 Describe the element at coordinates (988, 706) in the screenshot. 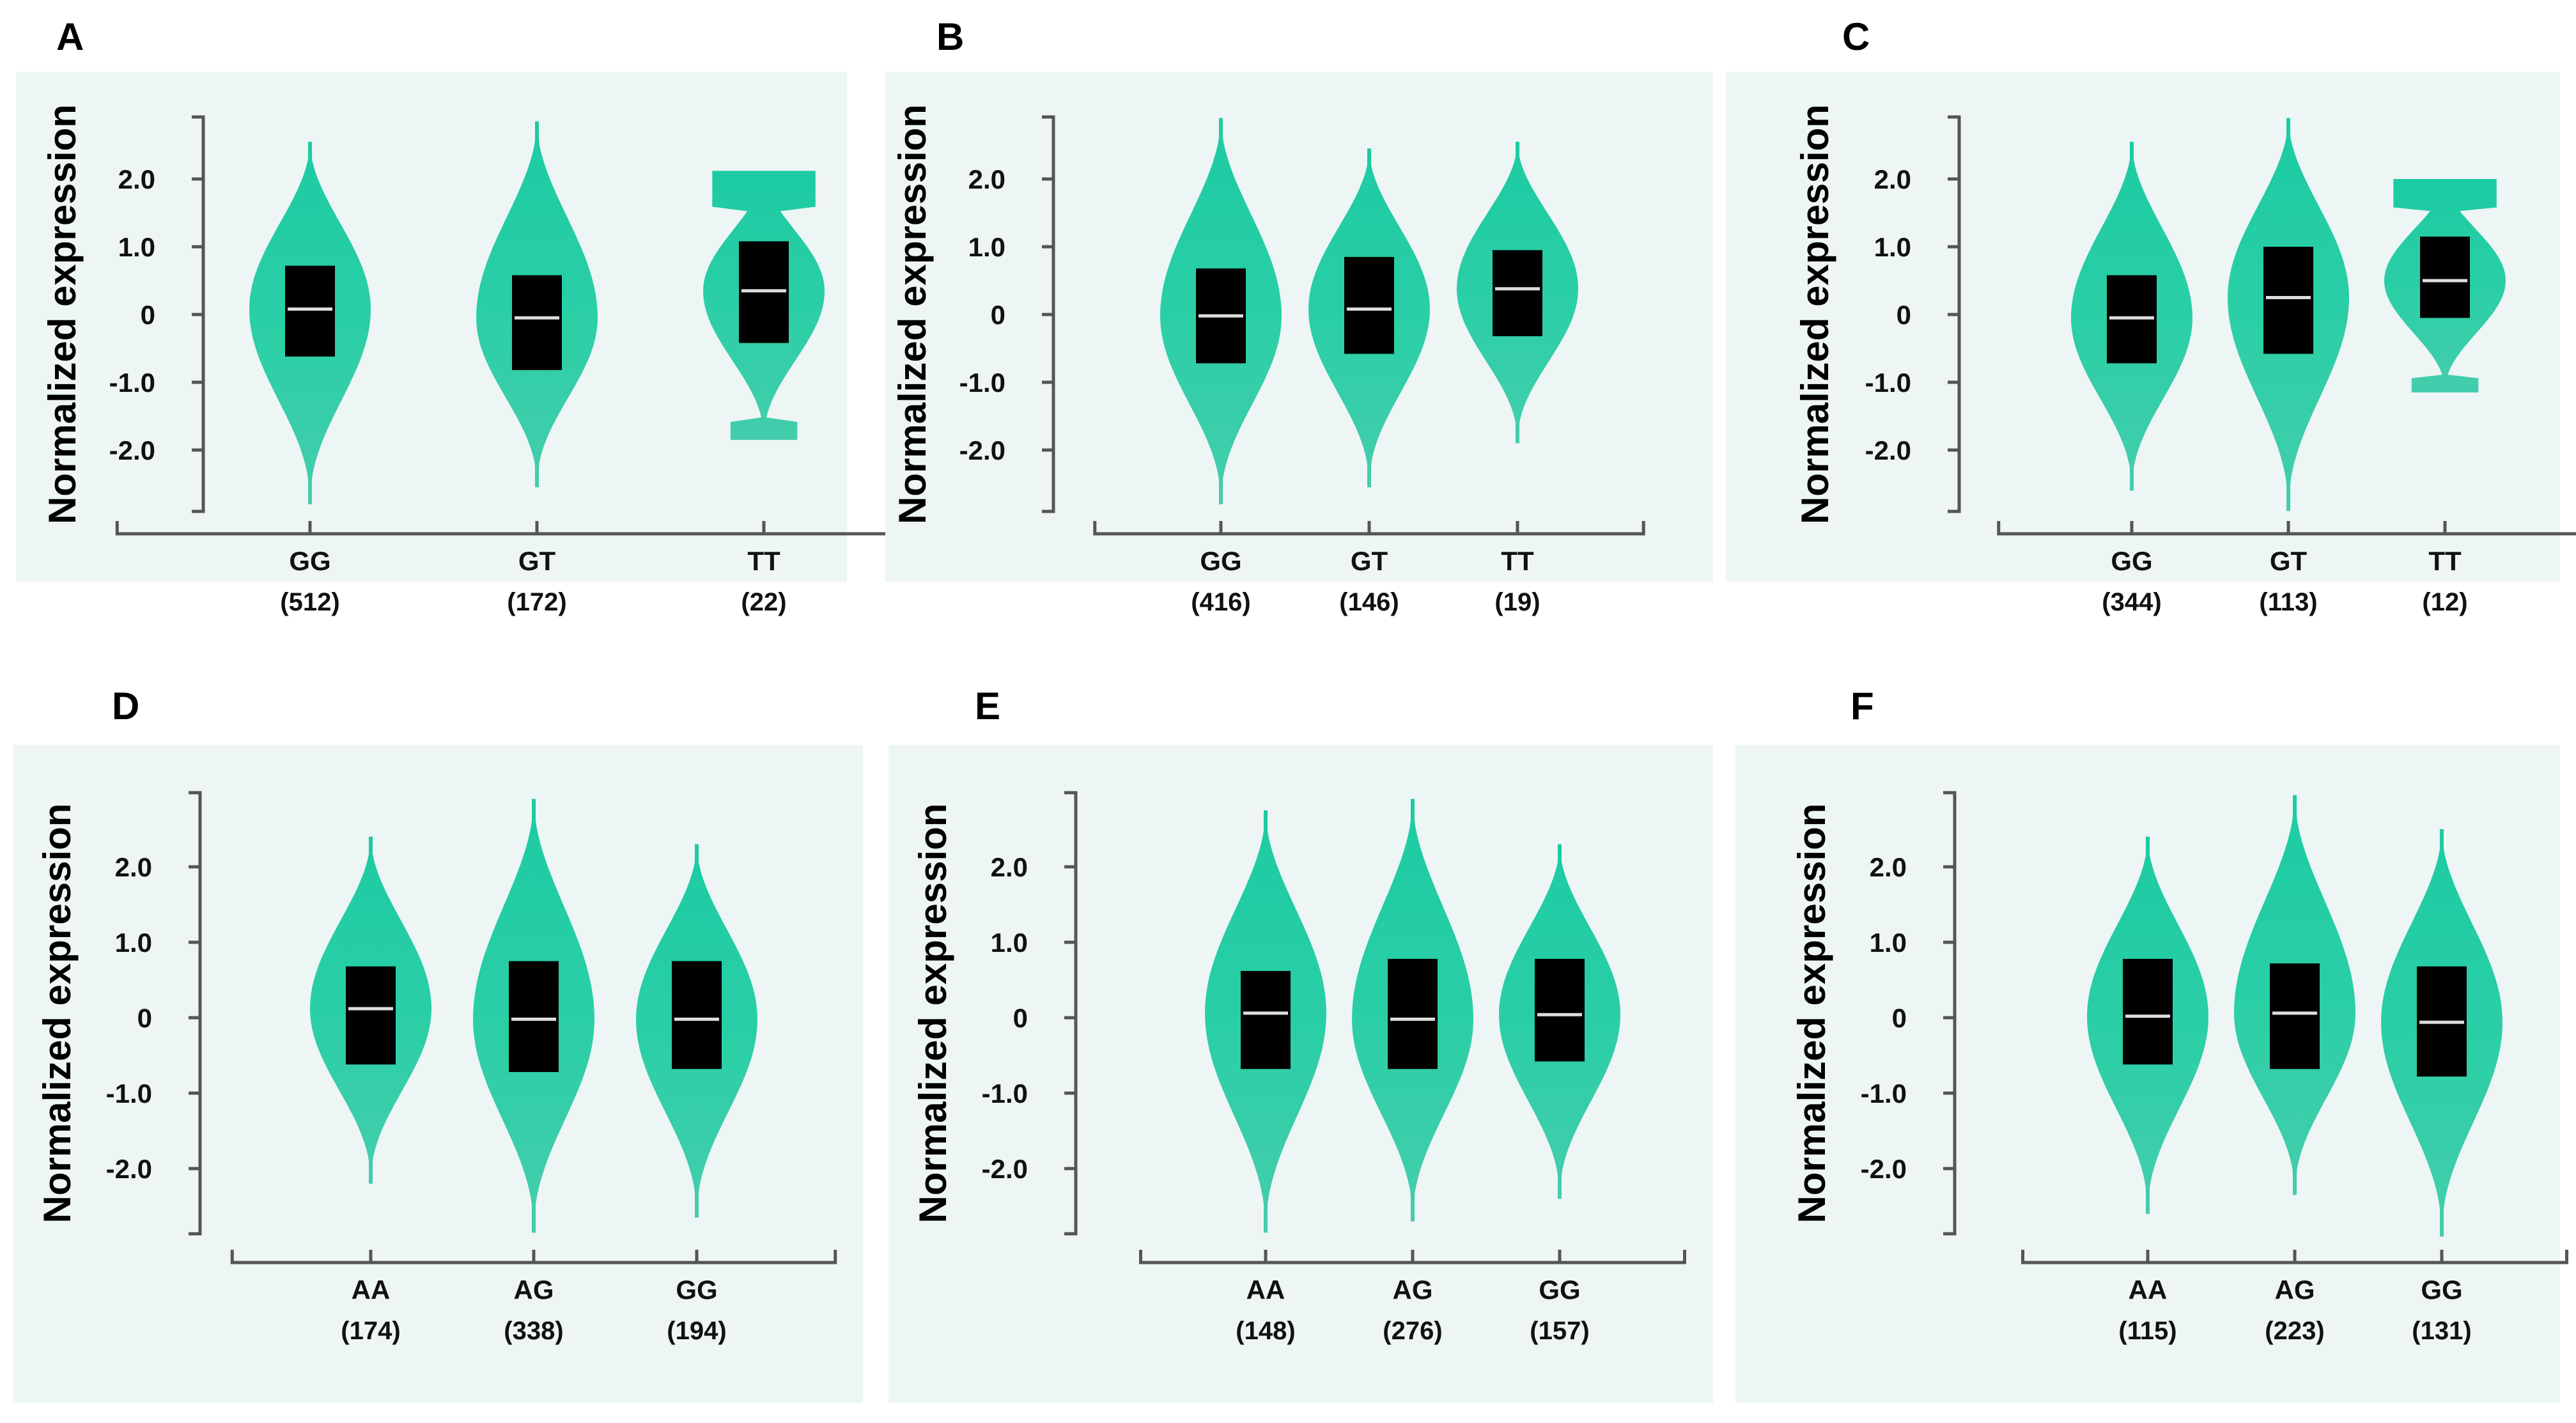

I see `panel-label: E` at that location.